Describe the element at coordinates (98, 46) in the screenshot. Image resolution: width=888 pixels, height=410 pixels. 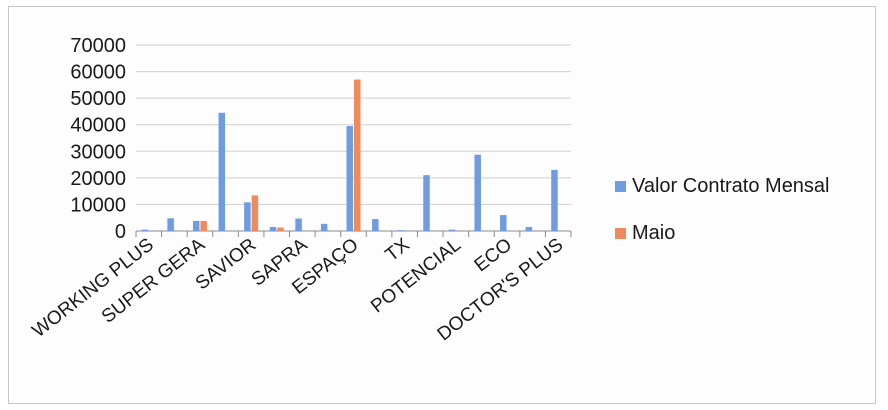
I see `y-tick-label: 70000` at that location.